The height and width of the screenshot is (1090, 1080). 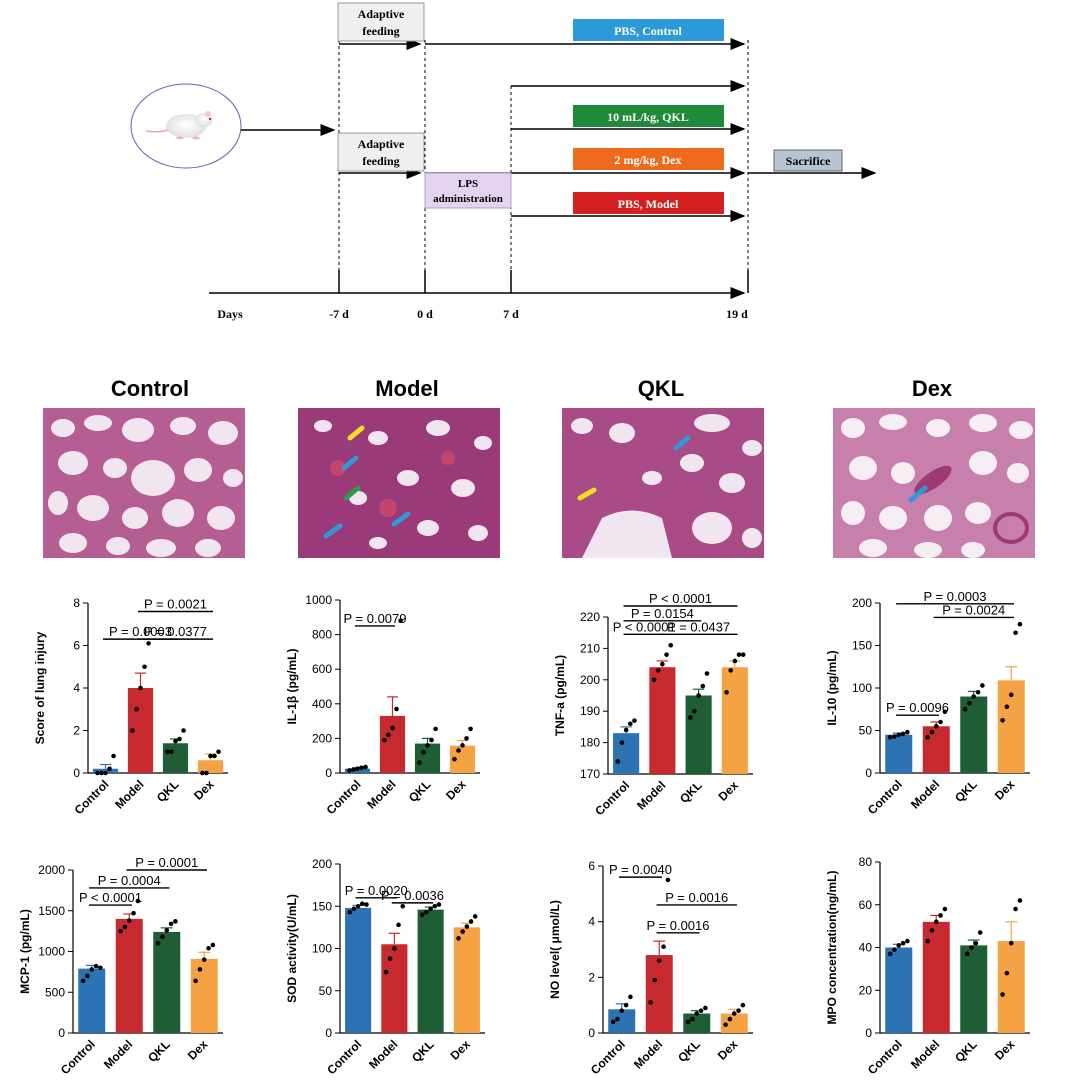 I want to click on adaptive-feeding-label-1a: Adaptive, so click(x=381, y=14).